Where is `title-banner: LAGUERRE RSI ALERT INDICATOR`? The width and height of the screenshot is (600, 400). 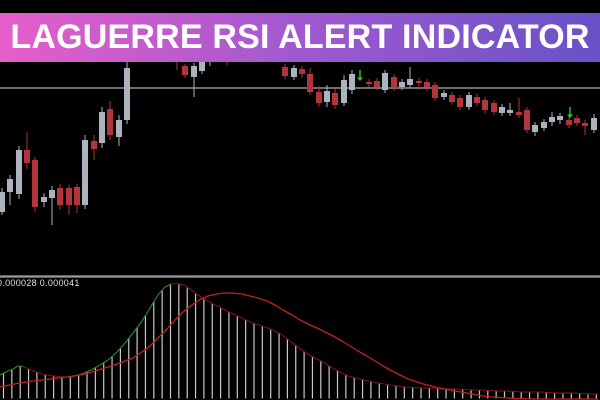
title-banner: LAGUERRE RSI ALERT INDICATOR is located at coordinates (300, 37).